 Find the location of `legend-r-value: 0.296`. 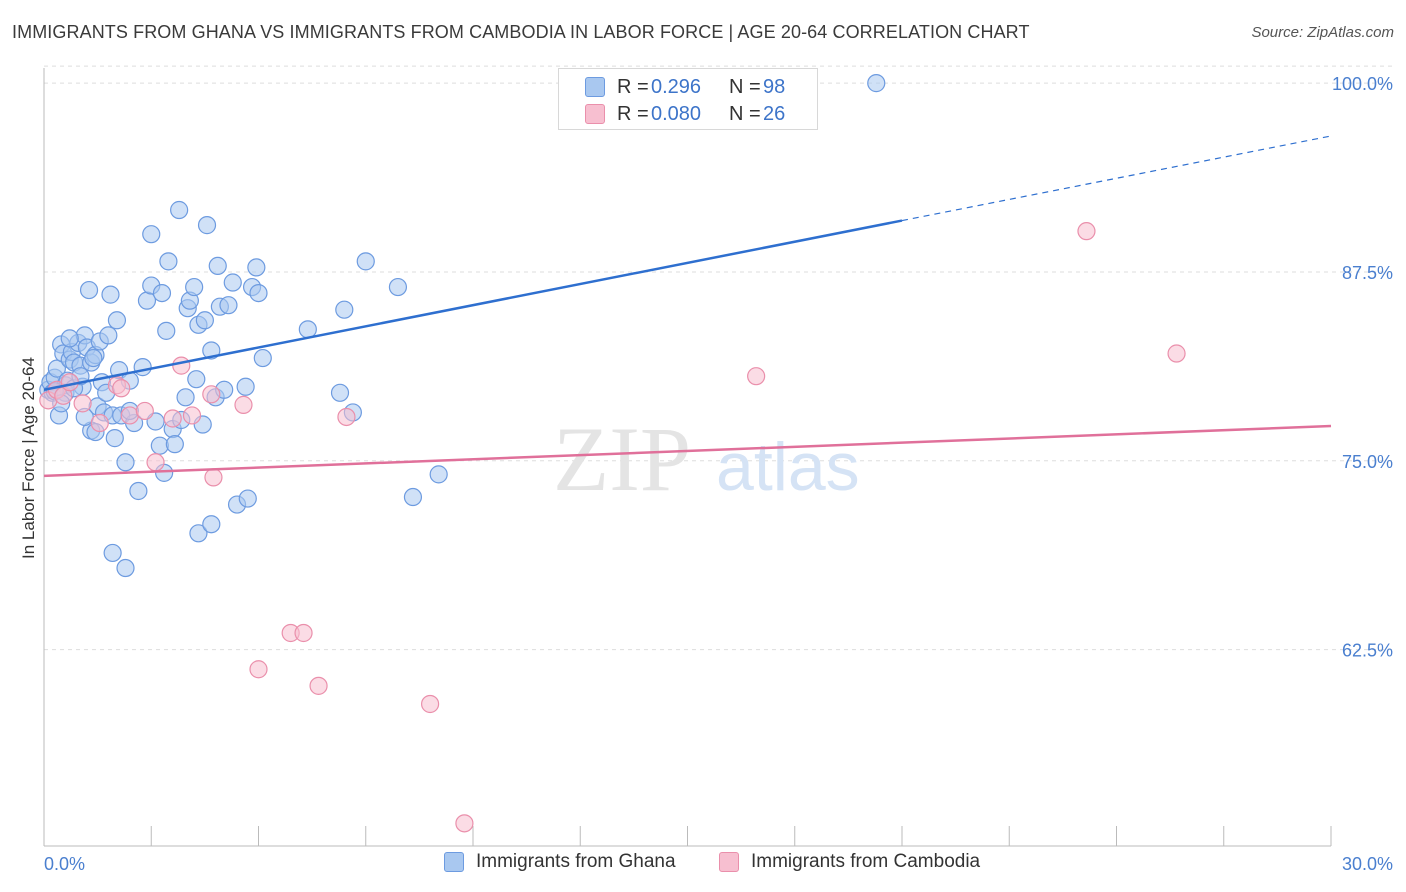

legend-r-value: 0.296 is located at coordinates (676, 86).